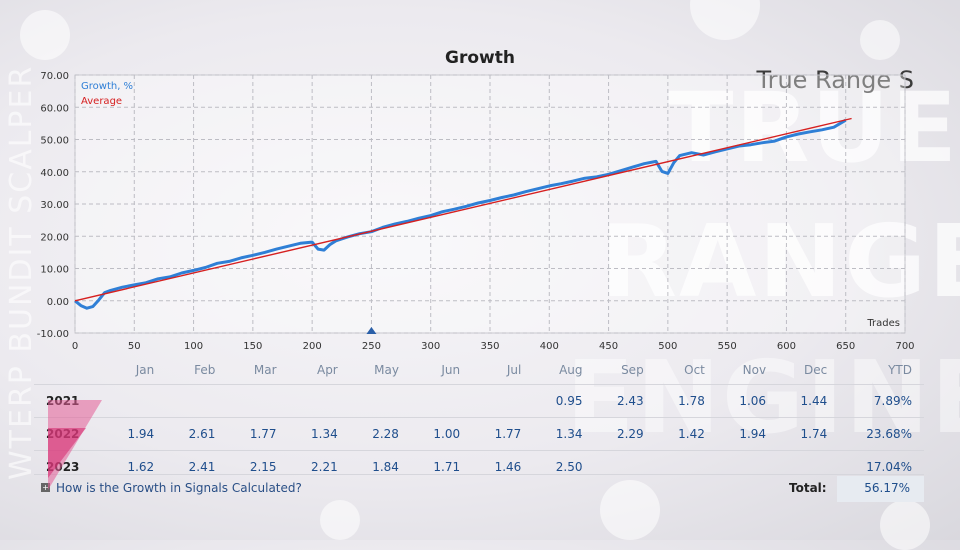  I want to click on ytd-cell: 23.68%, so click(884, 434).